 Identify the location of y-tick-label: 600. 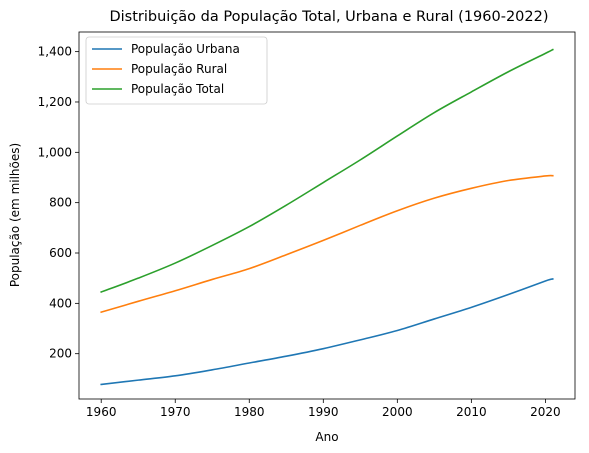
(60, 253).